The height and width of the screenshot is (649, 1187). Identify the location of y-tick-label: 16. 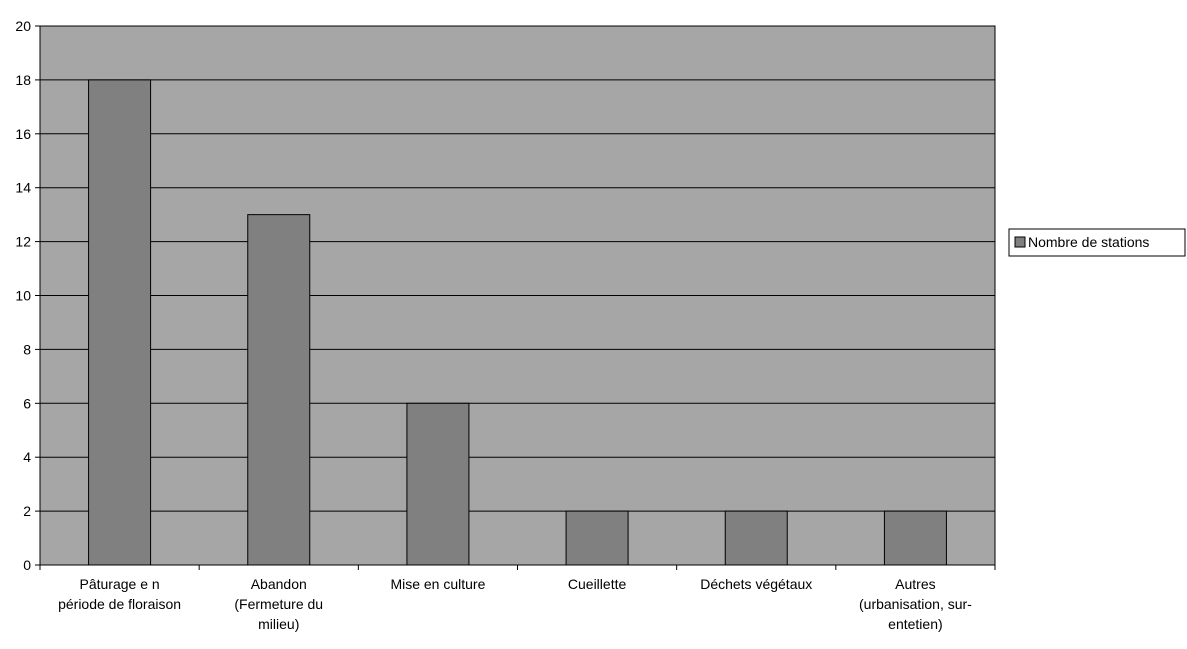
(23, 134).